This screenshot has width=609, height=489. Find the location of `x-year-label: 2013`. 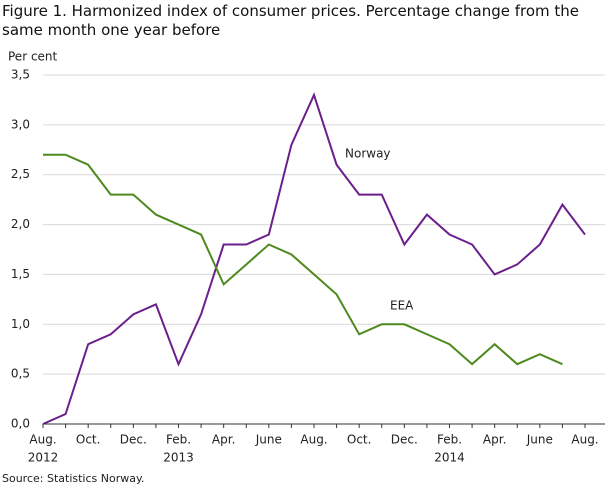

x-year-label: 2013 is located at coordinates (178, 458).